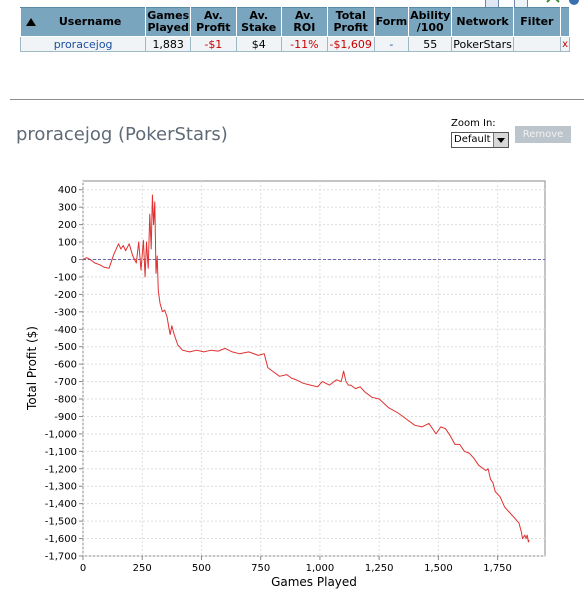  What do you see at coordinates (67, 225) in the screenshot?
I see `y-tick-label: 200` at bounding box center [67, 225].